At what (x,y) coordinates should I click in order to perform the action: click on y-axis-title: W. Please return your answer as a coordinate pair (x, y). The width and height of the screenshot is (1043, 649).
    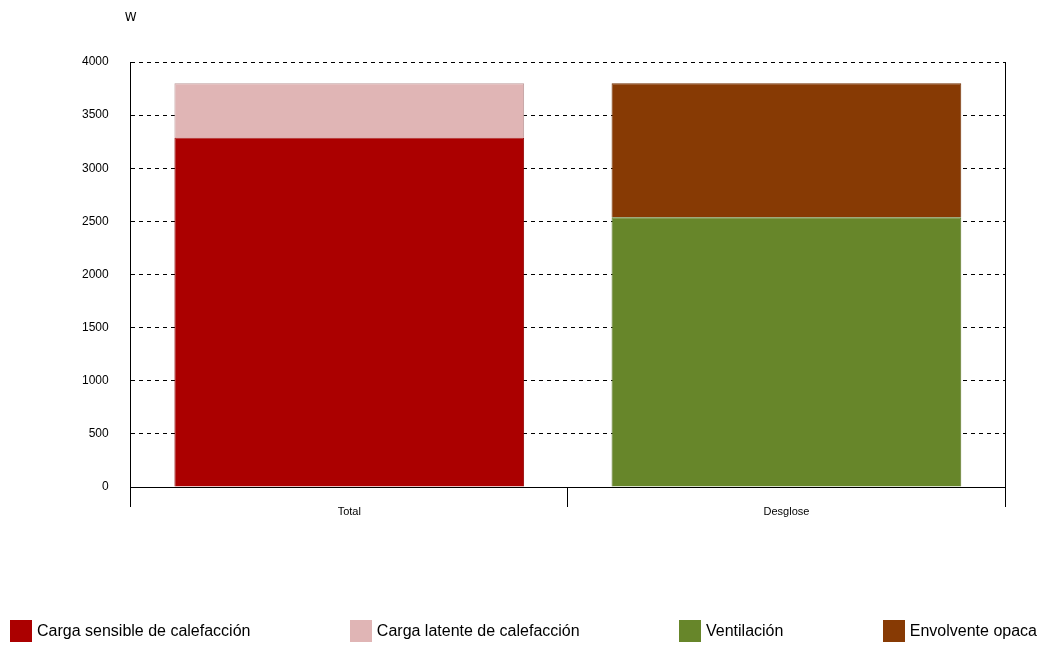
    Looking at the image, I should click on (130, 17).